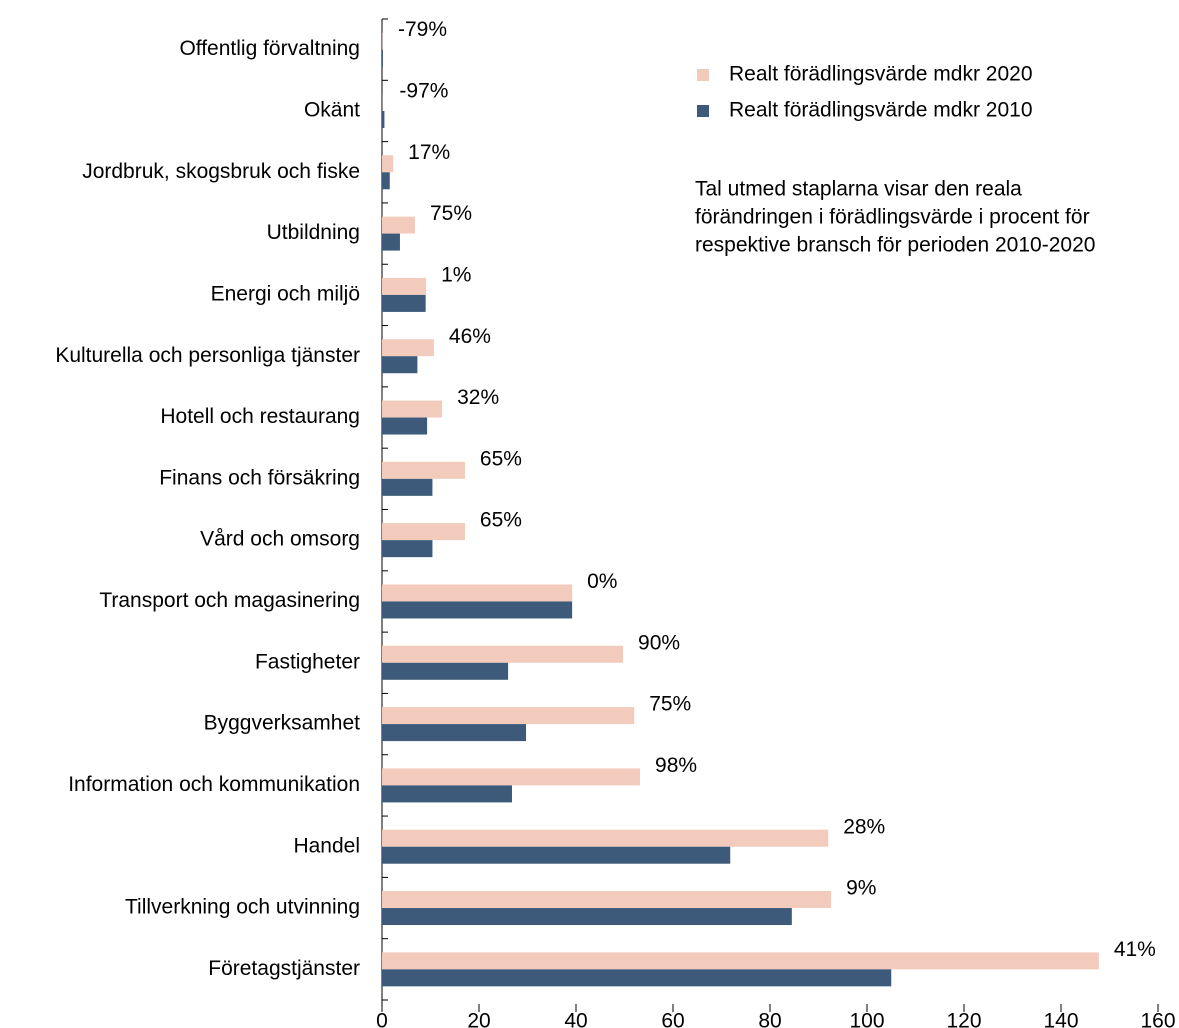  Describe the element at coordinates (963, 1019) in the screenshot. I see `x-tick-label: 120` at that location.